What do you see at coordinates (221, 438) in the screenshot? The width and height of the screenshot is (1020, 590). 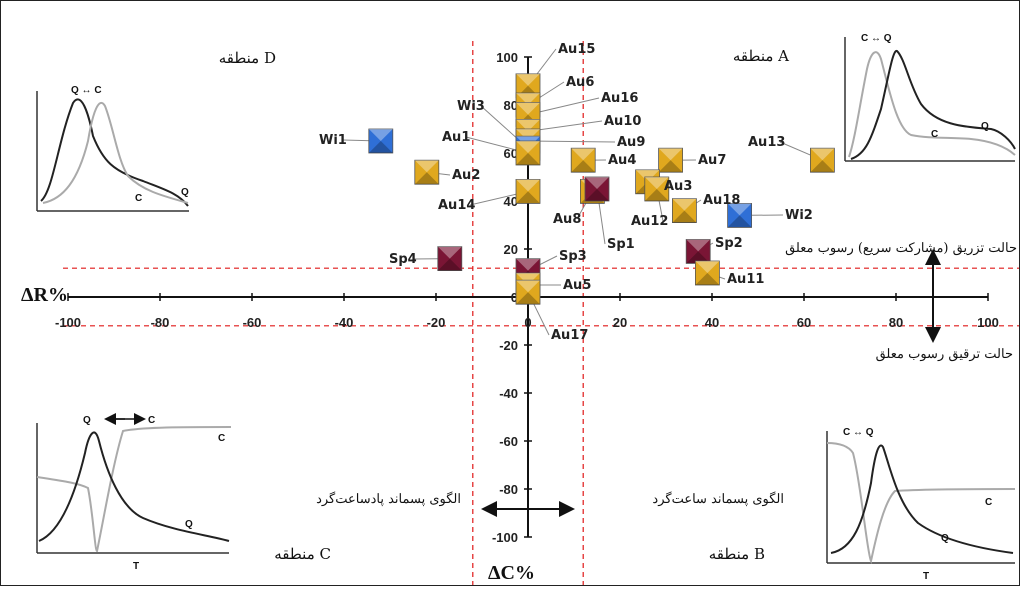 I see `inset-c-c-label: C` at bounding box center [221, 438].